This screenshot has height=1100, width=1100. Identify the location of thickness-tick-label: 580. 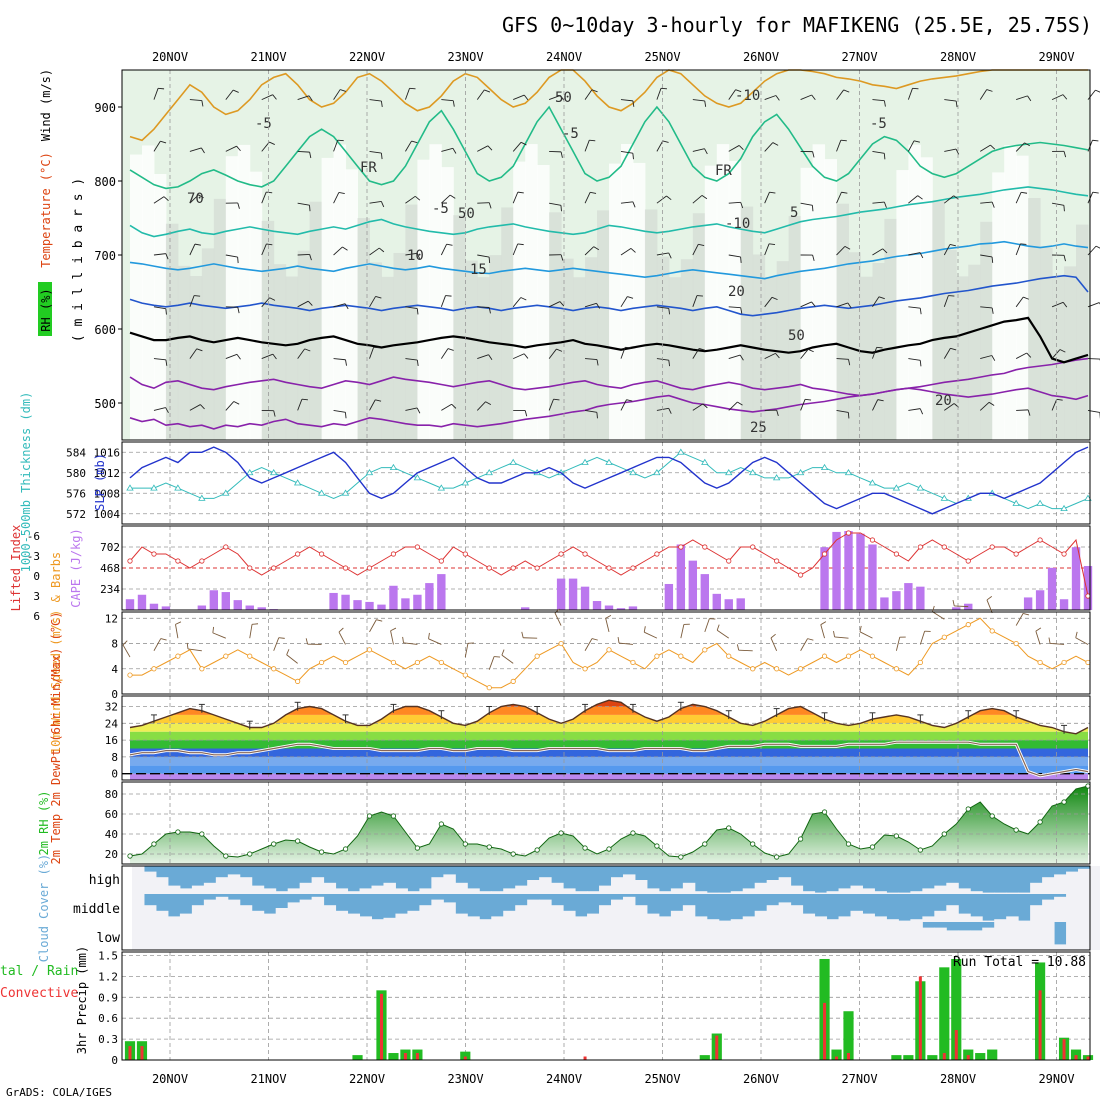
(76, 473).